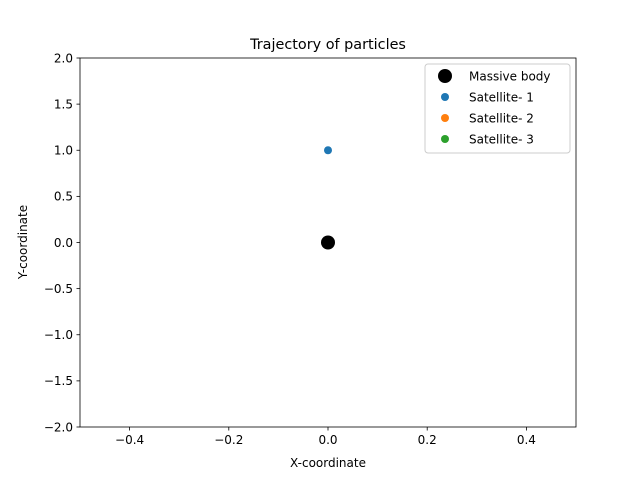  I want to click on chart-title: Trajectory of particles, so click(327, 45).